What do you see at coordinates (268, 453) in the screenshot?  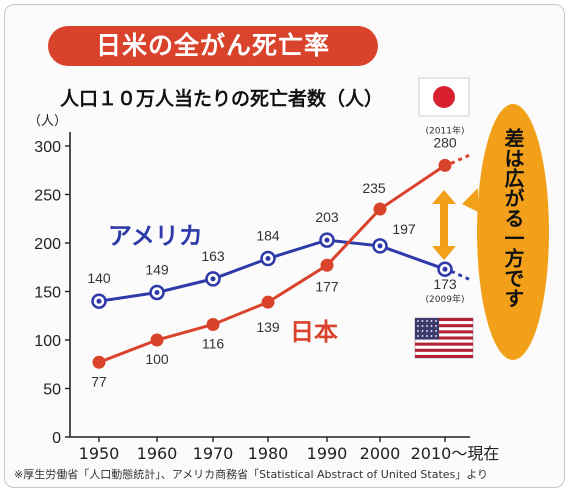 I see `x-tick-label: 1980` at bounding box center [268, 453].